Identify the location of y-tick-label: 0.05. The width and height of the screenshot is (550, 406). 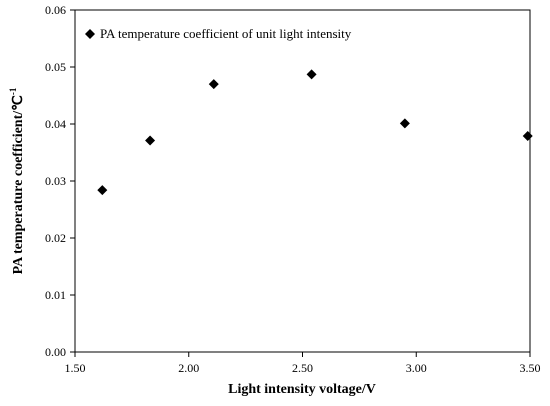
(55, 67).